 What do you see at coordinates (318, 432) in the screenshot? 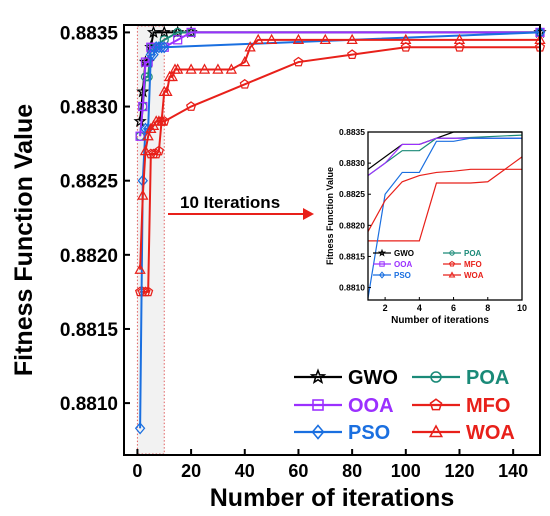
I see `legend-marker-pso` at bounding box center [318, 432].